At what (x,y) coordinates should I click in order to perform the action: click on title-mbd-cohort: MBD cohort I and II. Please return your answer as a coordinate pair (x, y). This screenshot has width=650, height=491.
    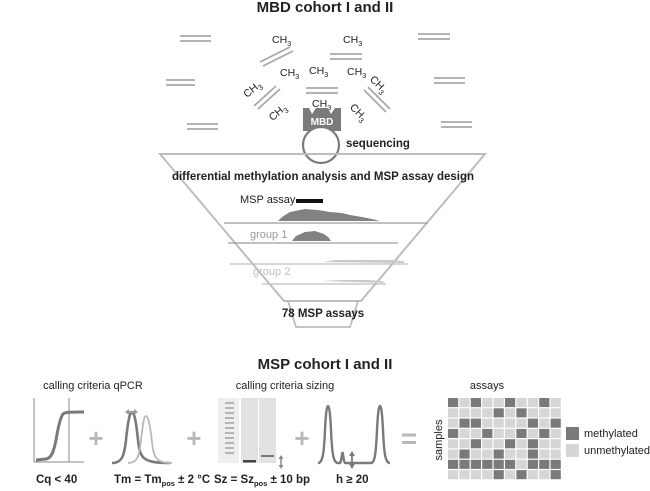
    Looking at the image, I should click on (325, 8).